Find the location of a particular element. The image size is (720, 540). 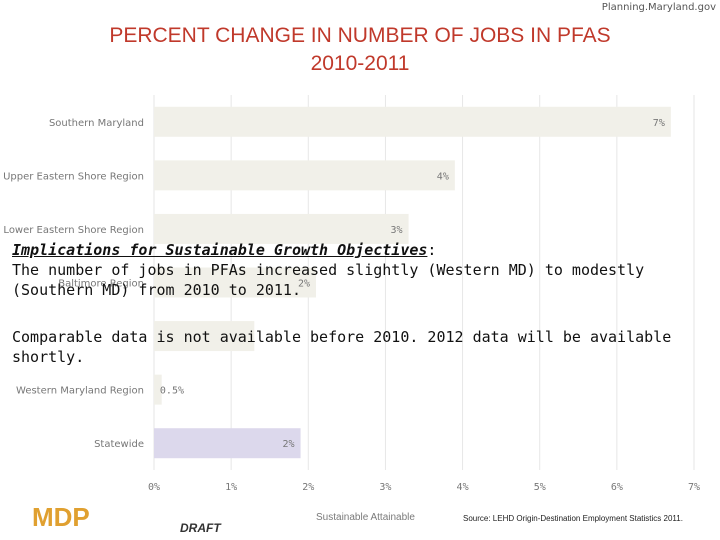

x-tick-label: 5% is located at coordinates (540, 487).